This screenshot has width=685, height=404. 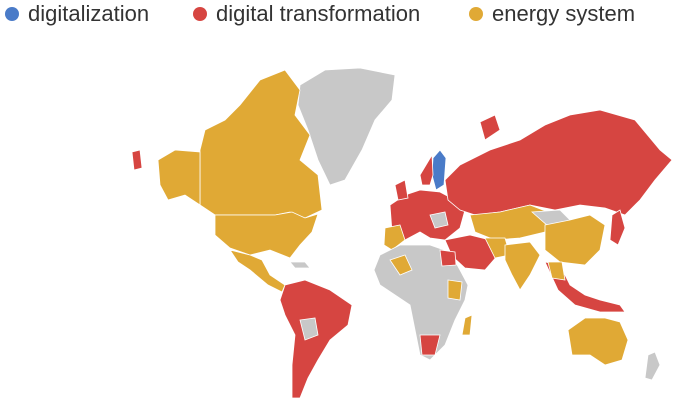 What do you see at coordinates (179, 177) in the screenshot?
I see `alaska` at bounding box center [179, 177].